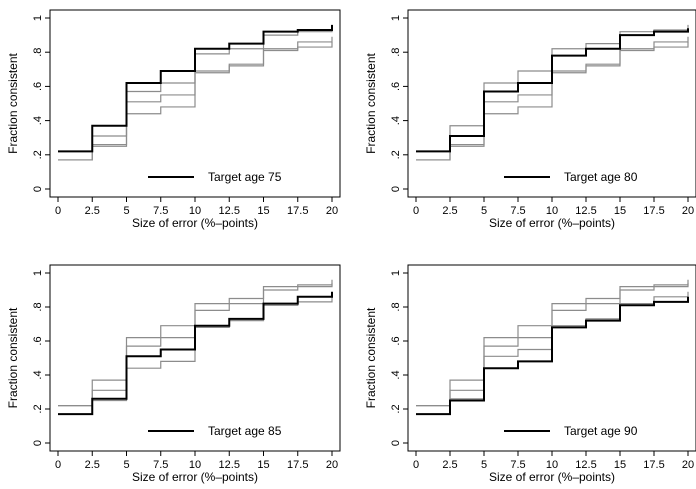 The width and height of the screenshot is (696, 489). I want to click on legend-label: Target age 90, so click(601, 431).